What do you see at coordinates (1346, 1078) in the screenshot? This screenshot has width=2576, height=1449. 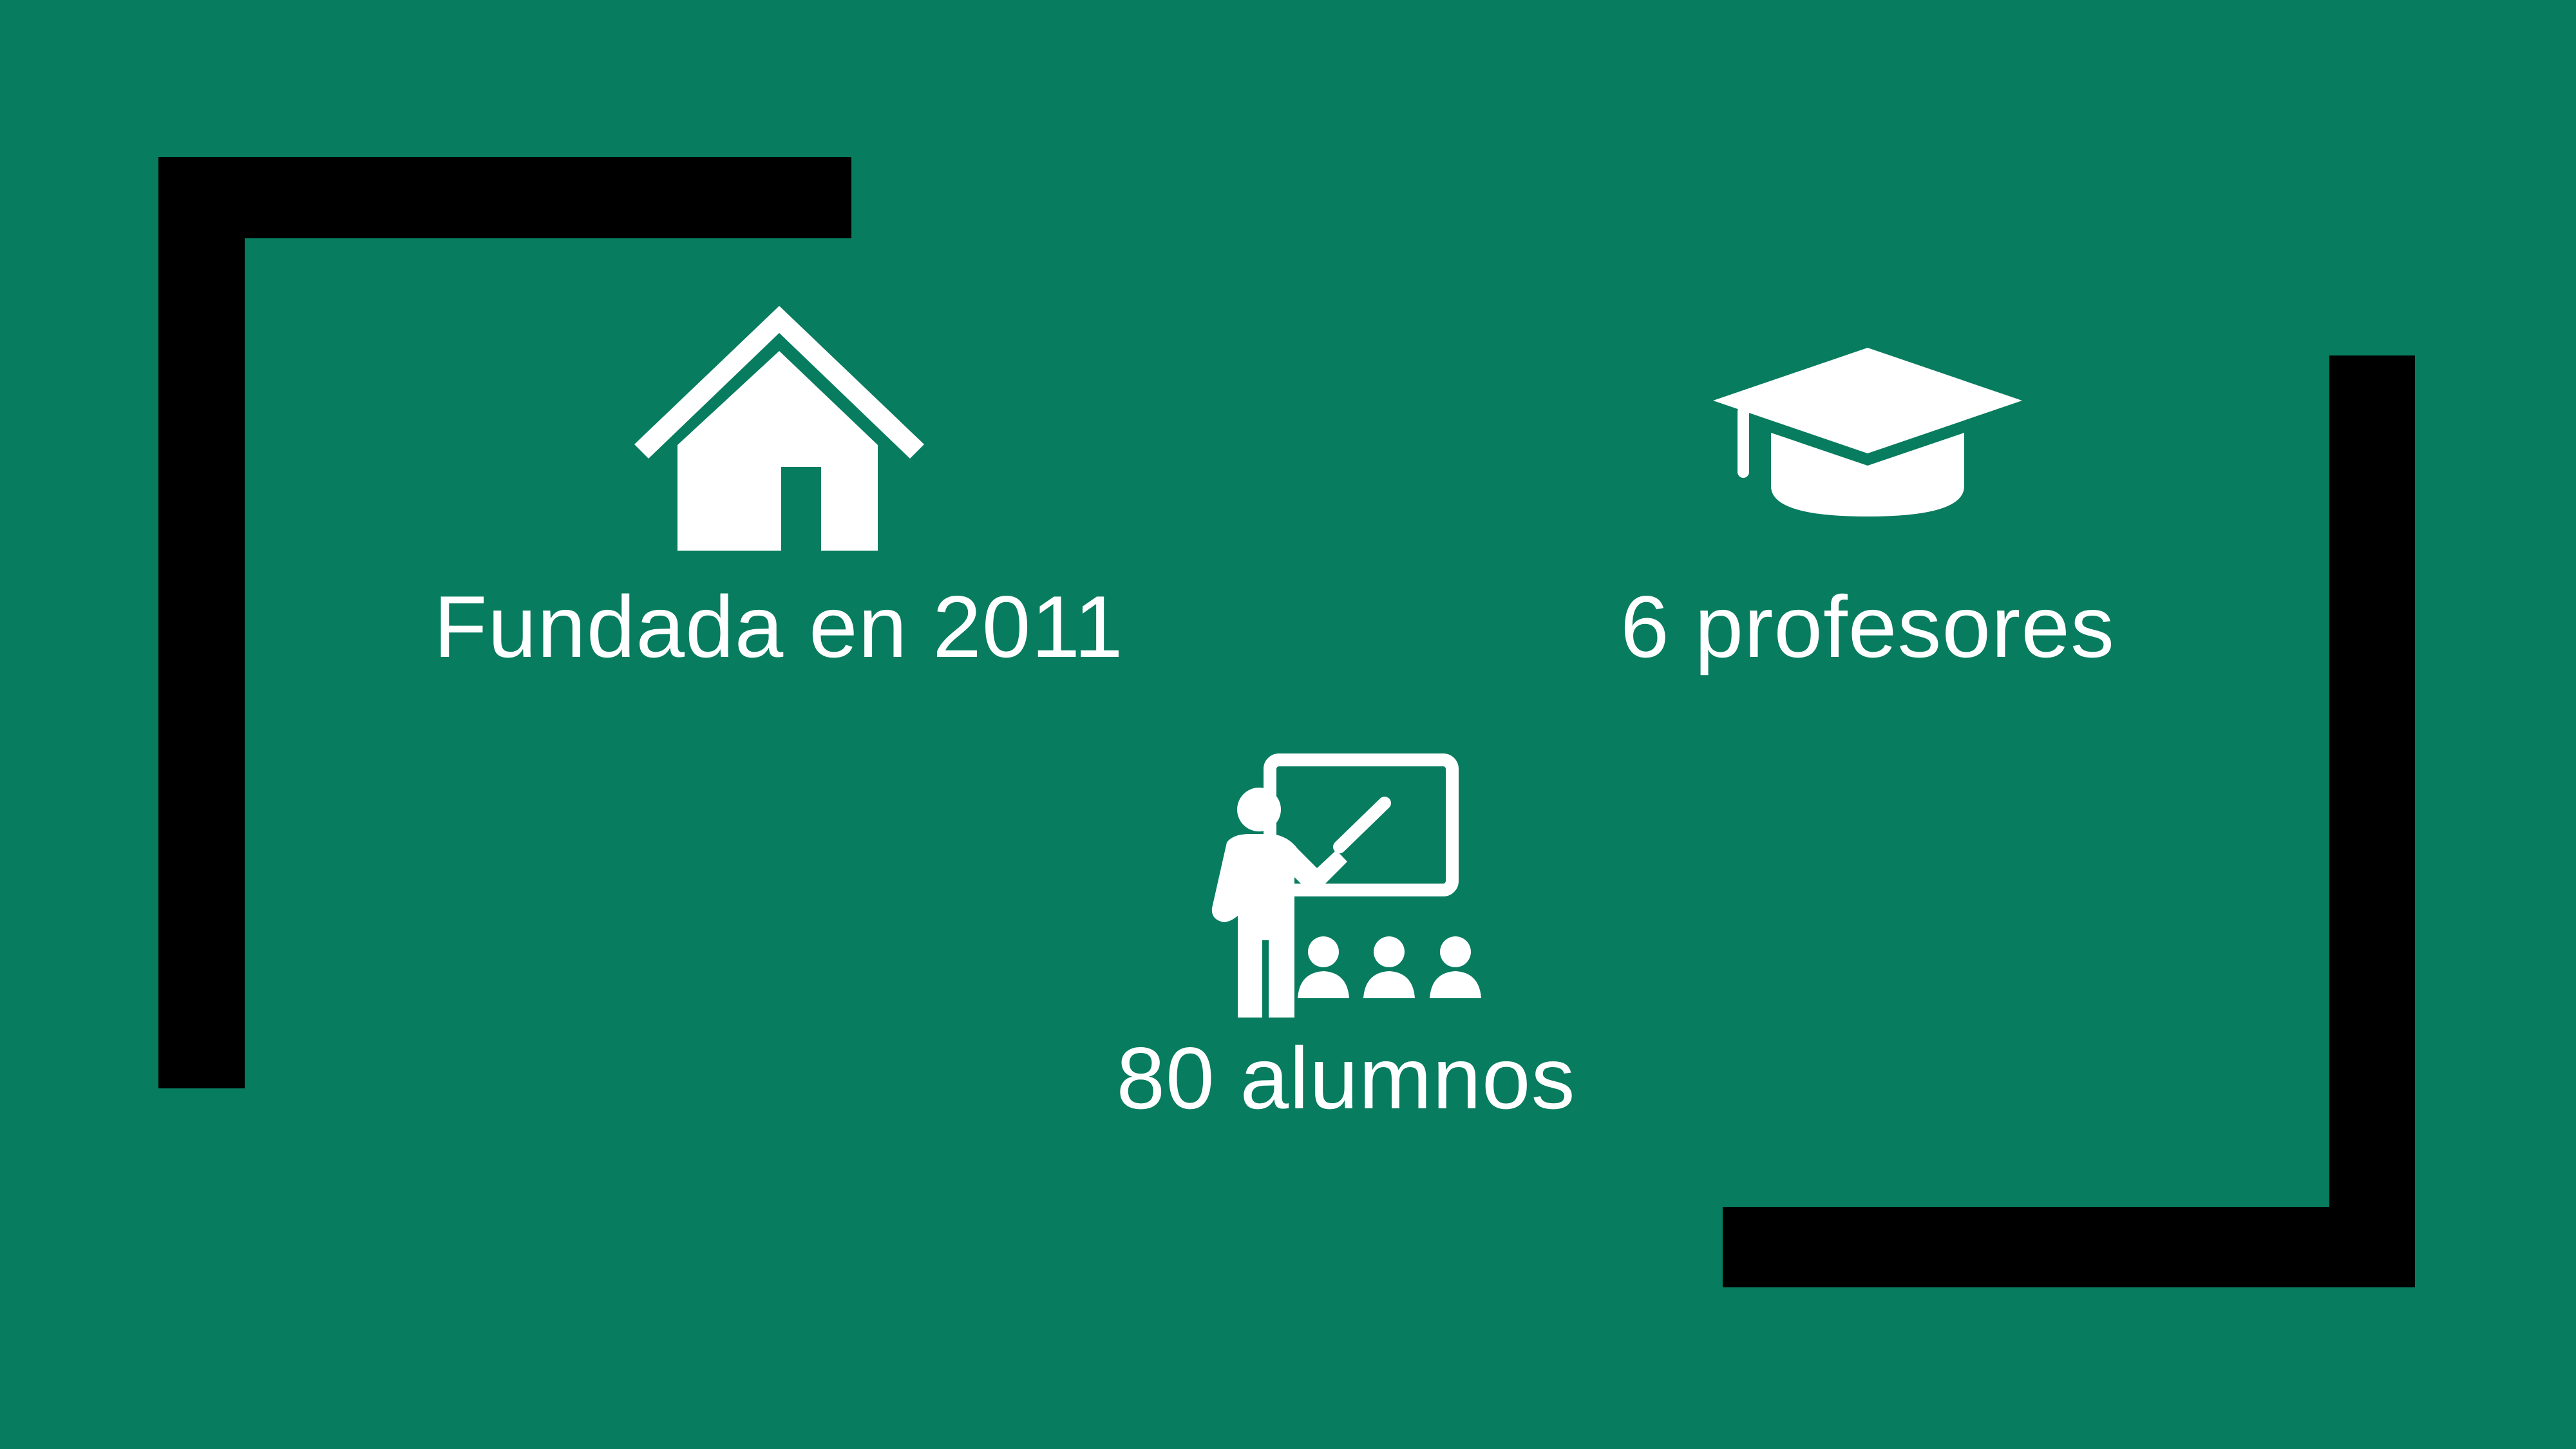 I see `students-count-label: 80 alumnos` at bounding box center [1346, 1078].